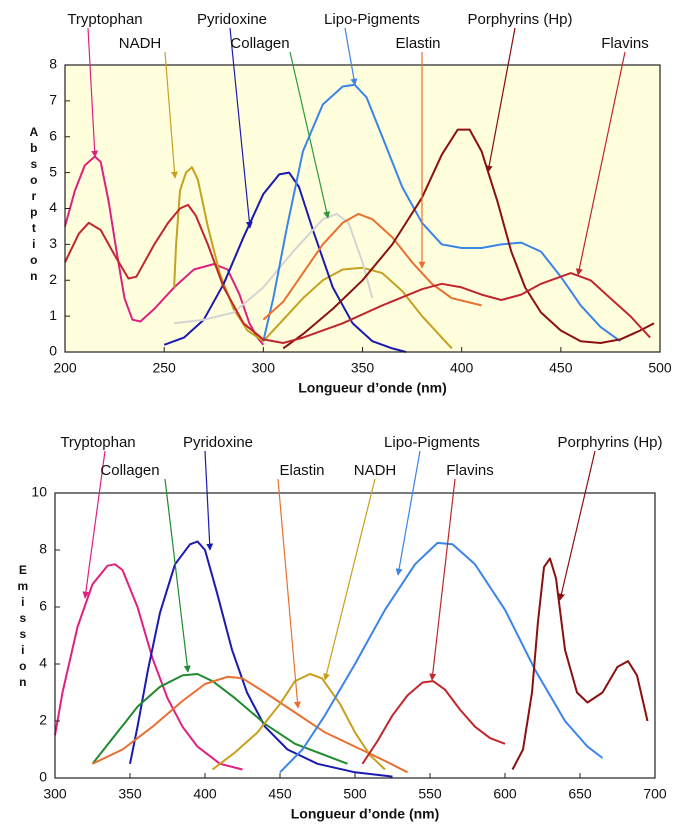  Describe the element at coordinates (23, 627) in the screenshot. I see `y-axis-label: Emission` at that location.